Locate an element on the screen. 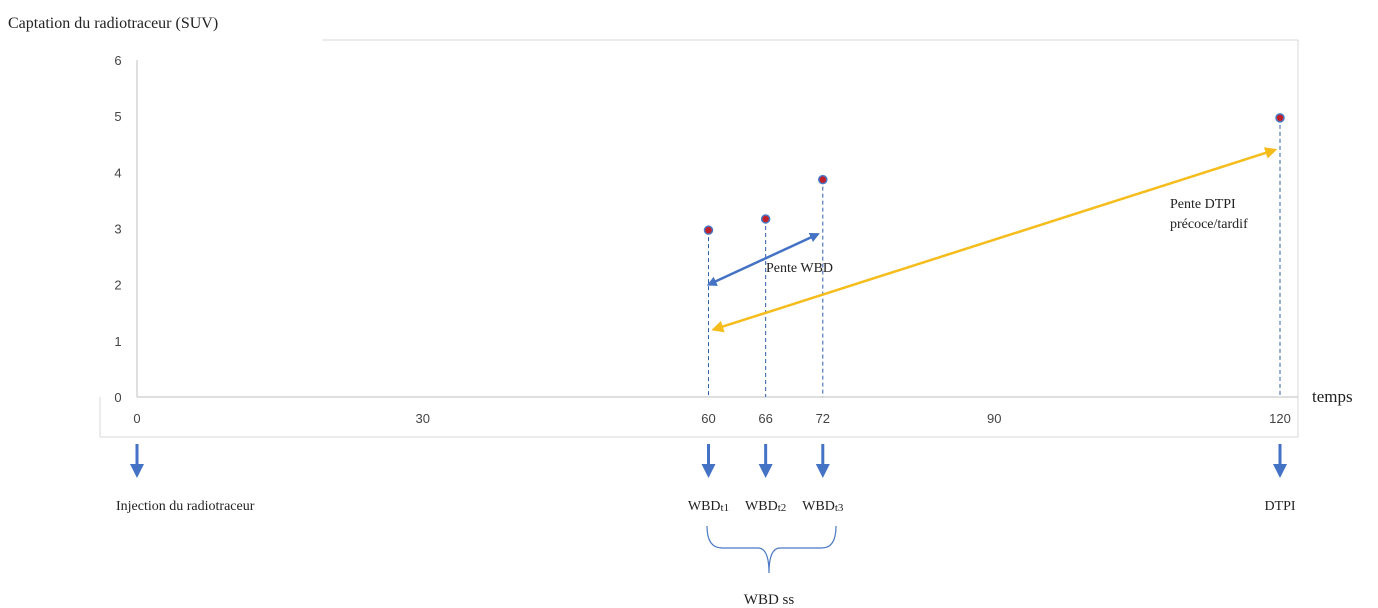 The width and height of the screenshot is (1378, 608). x-tick-label: 120 is located at coordinates (1280, 418).